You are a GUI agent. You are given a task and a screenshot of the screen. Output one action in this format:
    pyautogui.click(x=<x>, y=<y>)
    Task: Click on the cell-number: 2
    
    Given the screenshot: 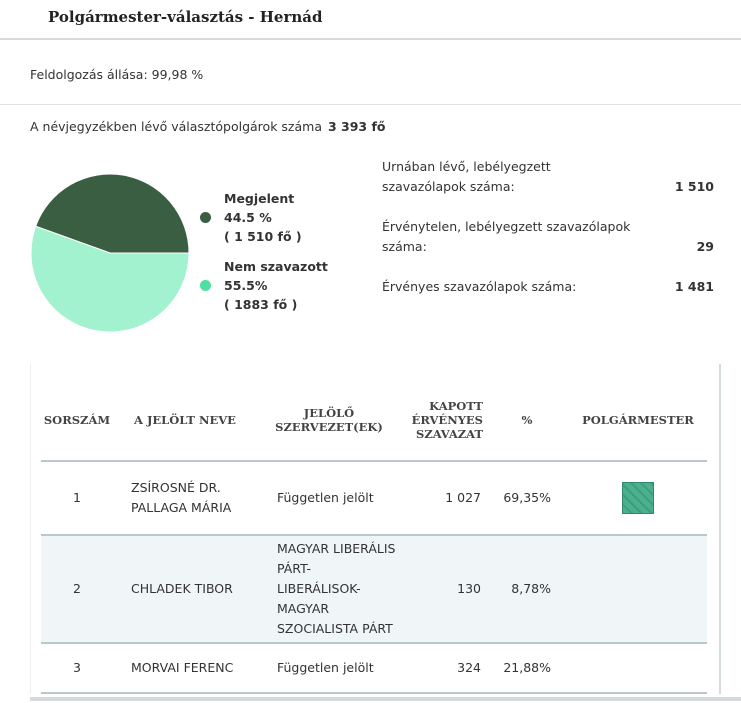 What is the action you would take?
    pyautogui.click(x=77, y=589)
    